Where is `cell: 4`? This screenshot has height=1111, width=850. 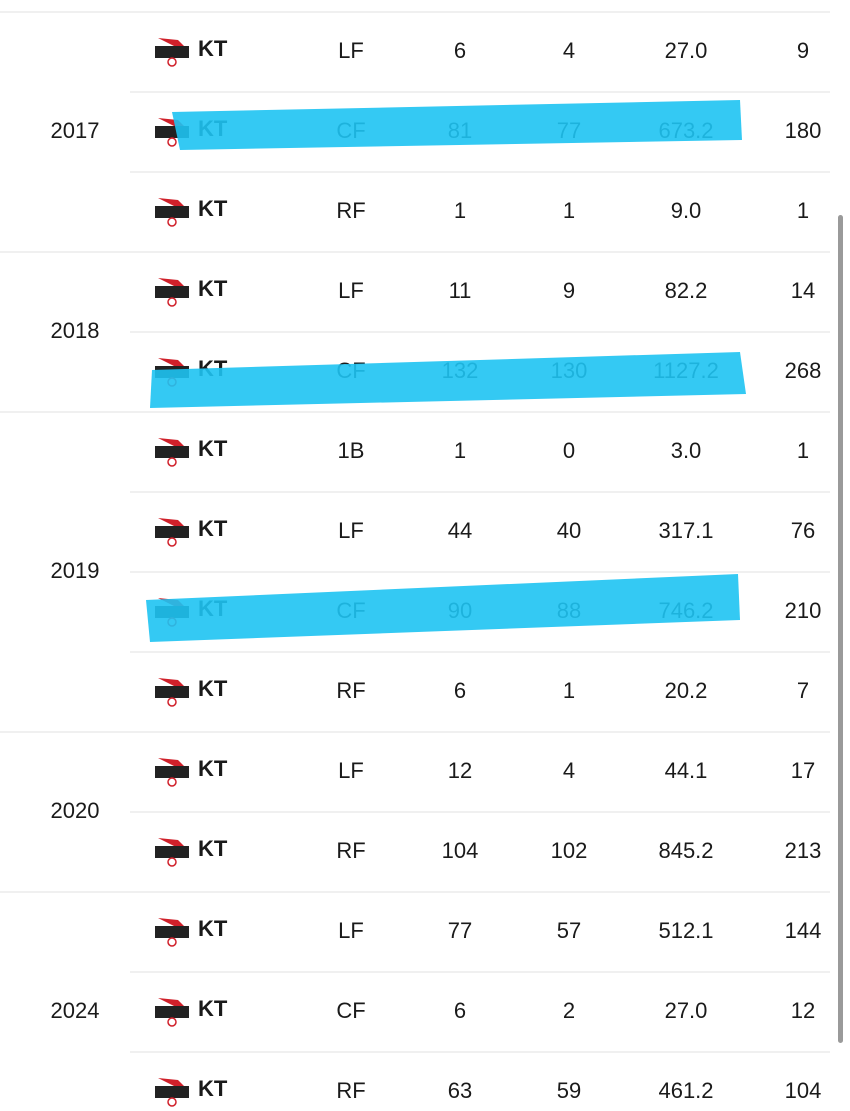
cell: 4 is located at coordinates (569, 770).